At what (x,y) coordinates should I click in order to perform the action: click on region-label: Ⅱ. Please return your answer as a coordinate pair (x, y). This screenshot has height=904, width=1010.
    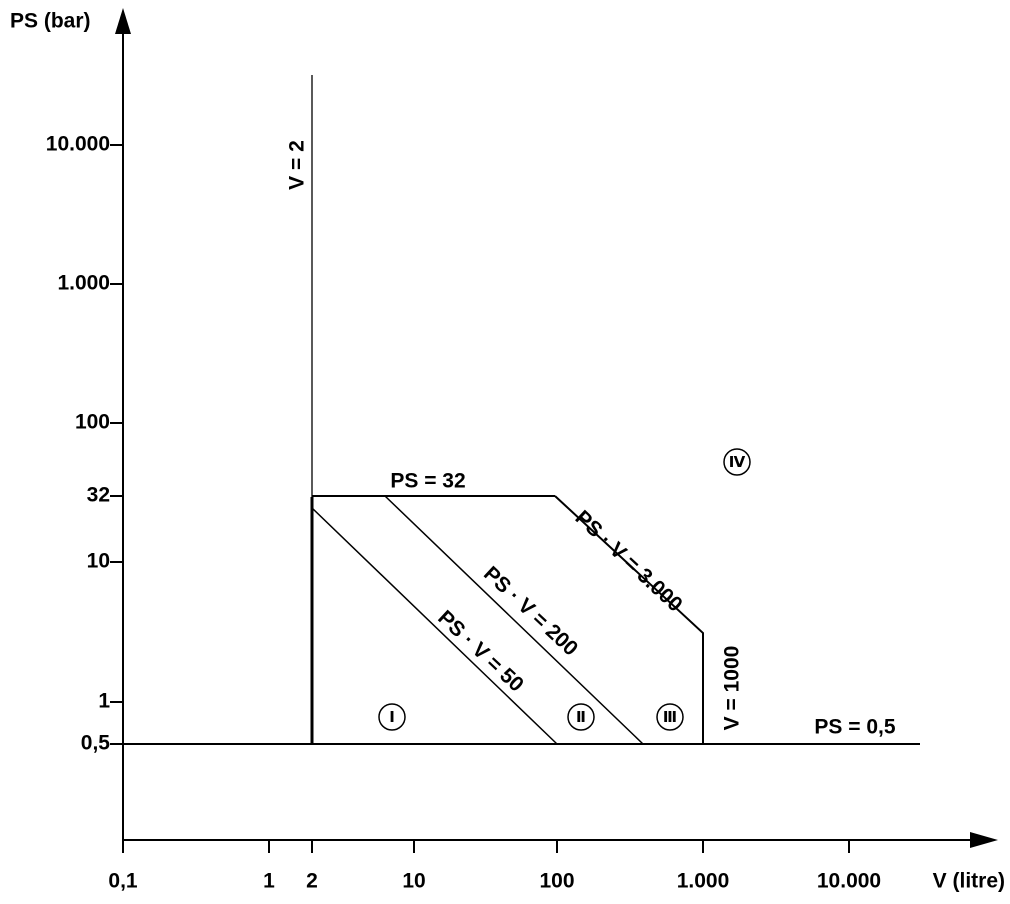
    Looking at the image, I should click on (581, 717).